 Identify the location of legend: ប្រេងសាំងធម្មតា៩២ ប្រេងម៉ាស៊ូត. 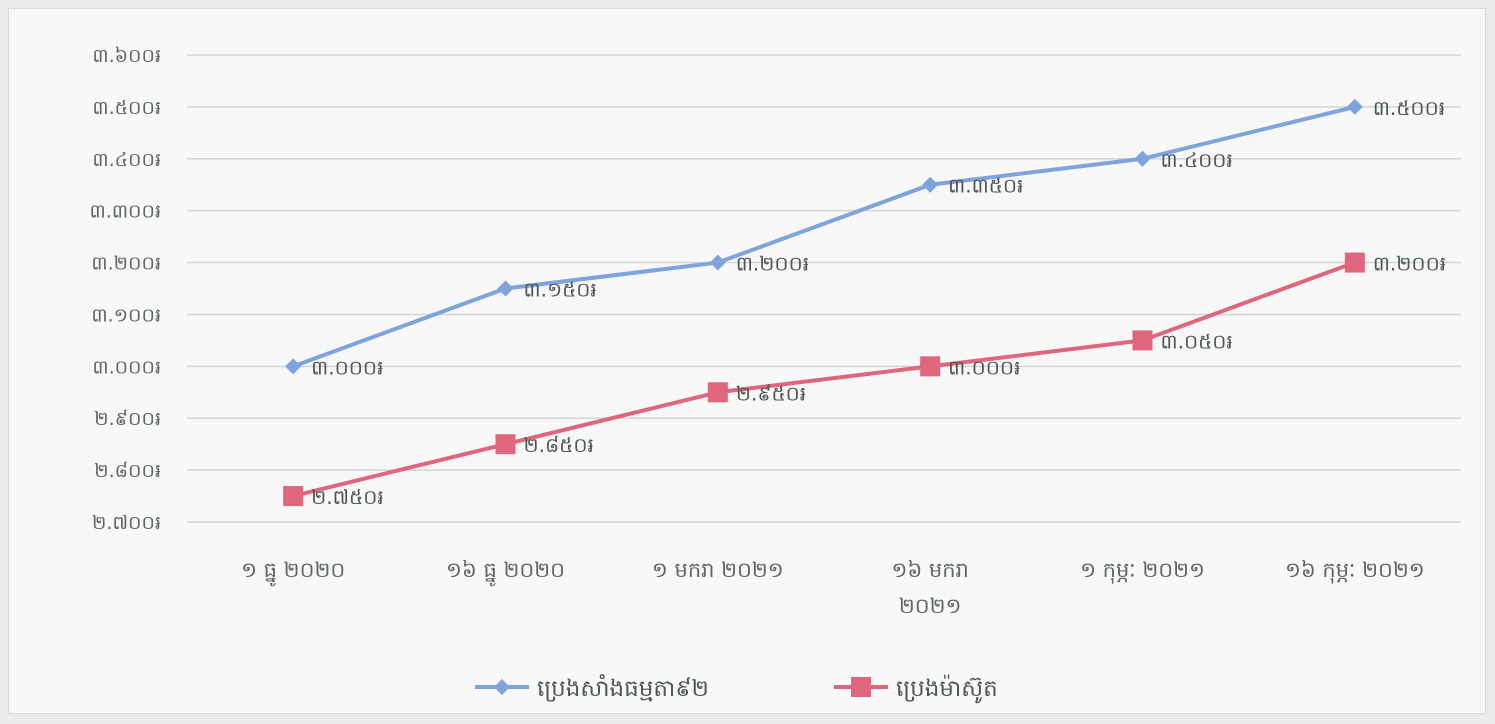
(736, 689).